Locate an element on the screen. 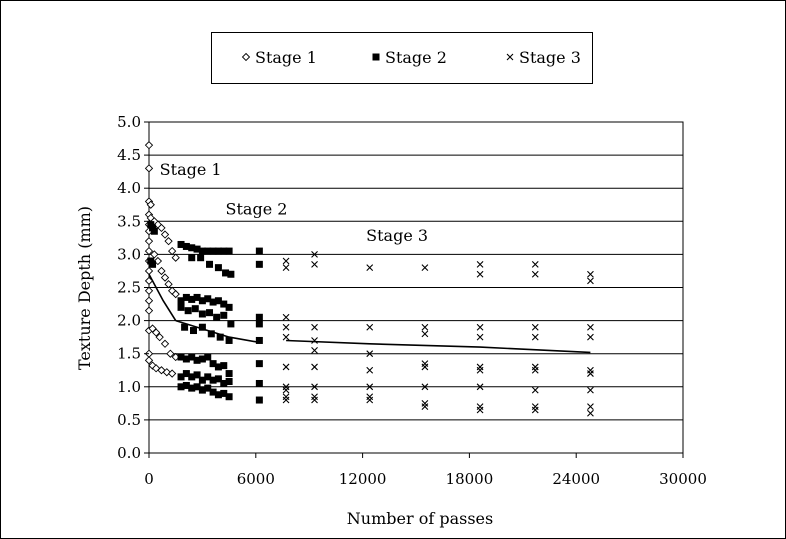 The image size is (786, 539). annotation-label: Stage 3 is located at coordinates (397, 235).